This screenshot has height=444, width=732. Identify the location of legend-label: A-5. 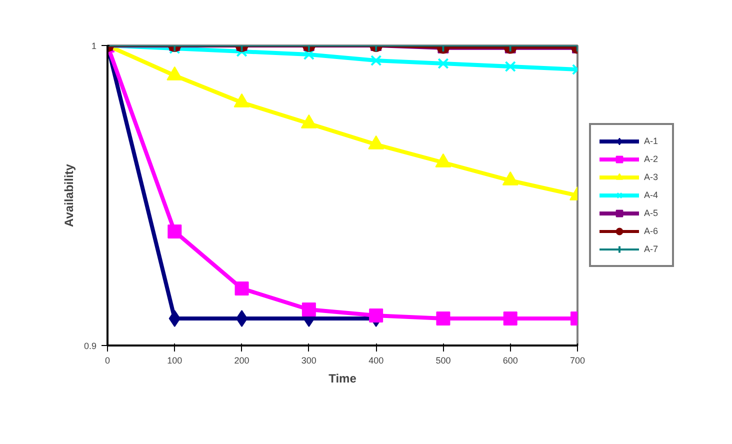
(652, 213).